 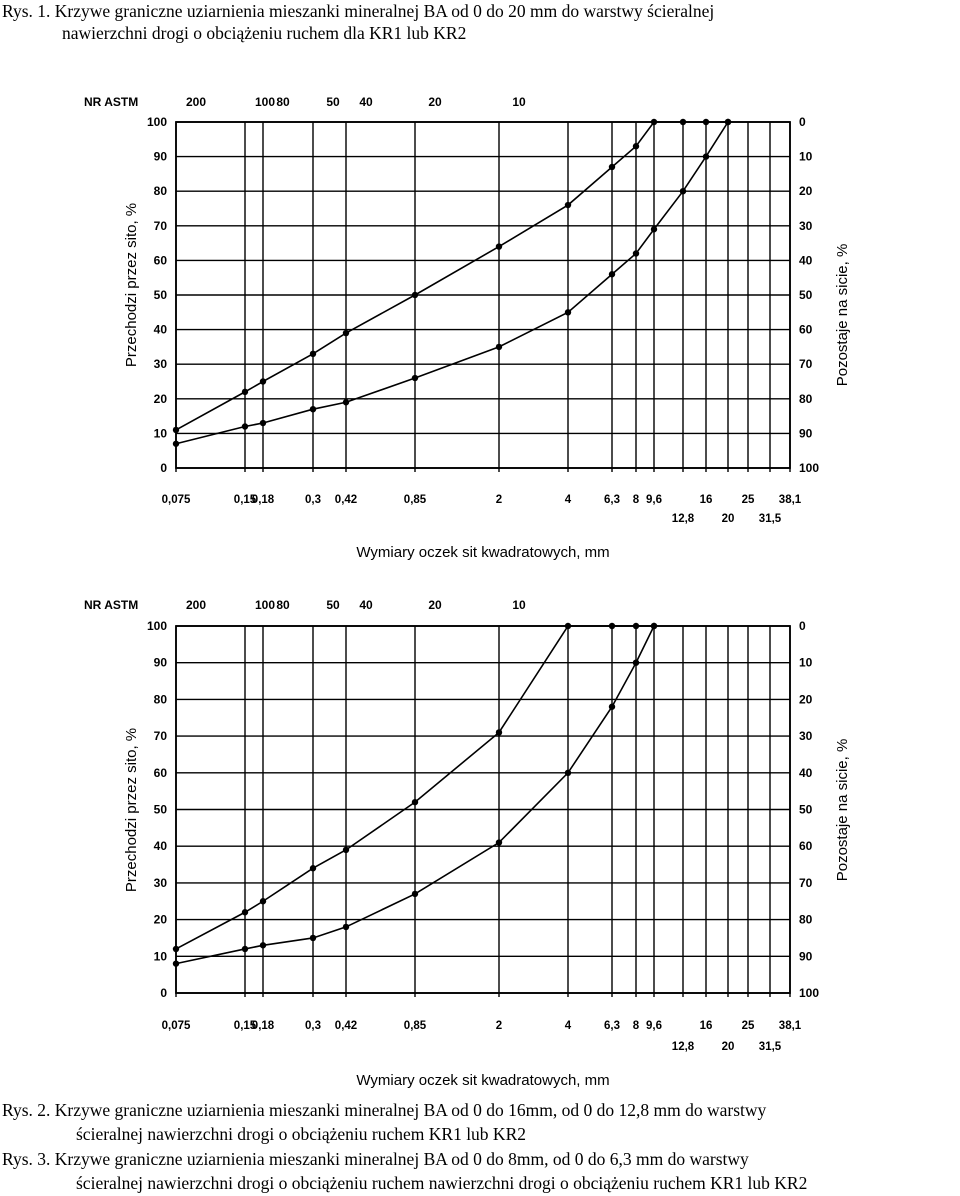 What do you see at coordinates (131, 285) in the screenshot?
I see `y-axis-title: Przechodzi przez sito, %` at bounding box center [131, 285].